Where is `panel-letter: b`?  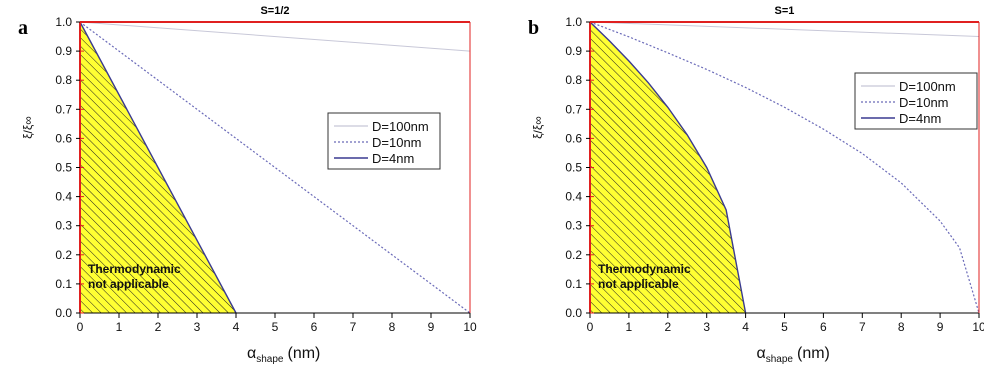 panel-letter: b is located at coordinates (533, 28).